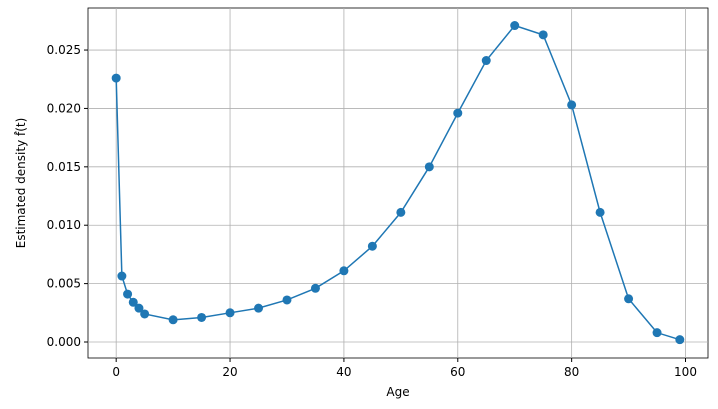 This screenshot has height=409, width=718. I want to click on y-tick-label: 0.005, so click(64, 284).